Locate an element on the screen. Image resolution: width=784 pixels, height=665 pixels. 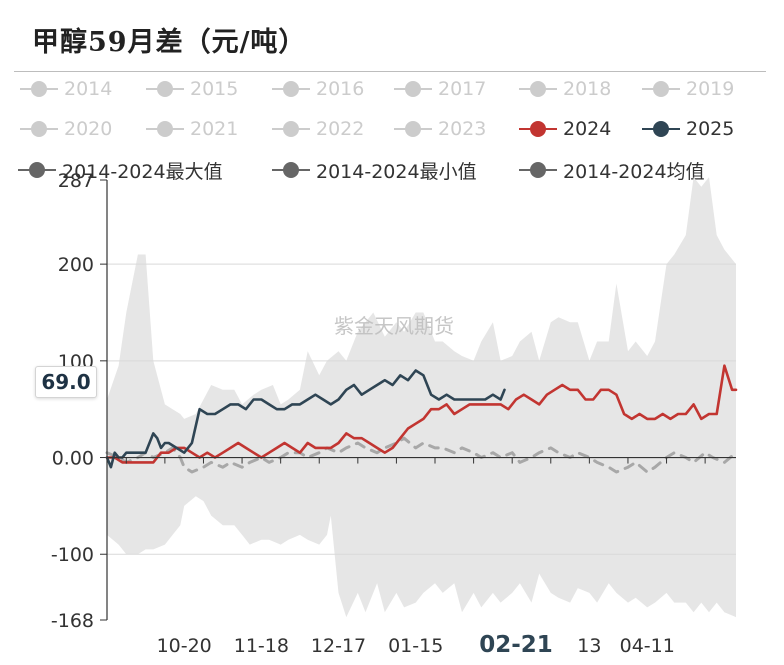
x-tick-label: 11-18 is located at coordinates (261, 646).